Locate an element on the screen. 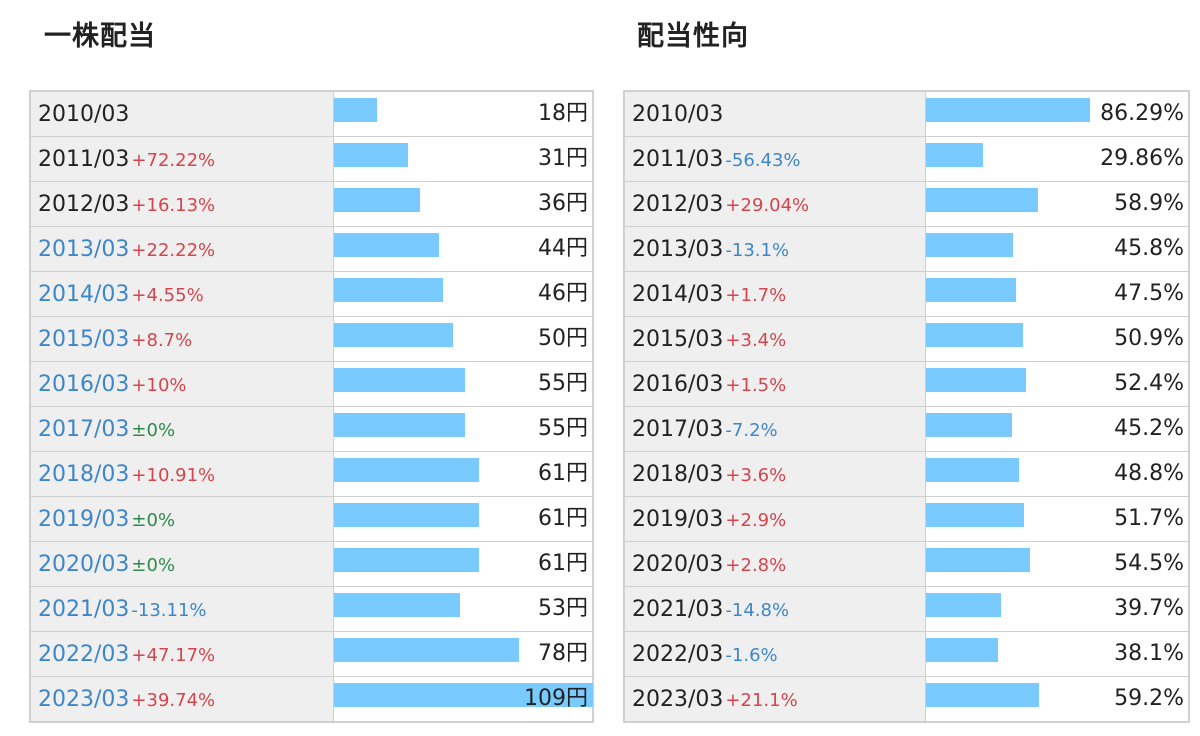  bar-cell: 29.86% is located at coordinates (1057, 159).